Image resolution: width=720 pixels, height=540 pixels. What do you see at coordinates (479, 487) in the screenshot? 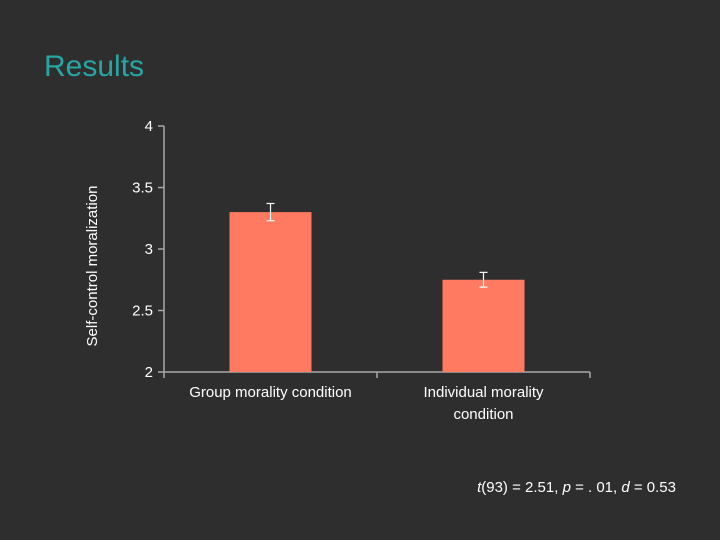
I see `t-symbol: t` at bounding box center [479, 487].